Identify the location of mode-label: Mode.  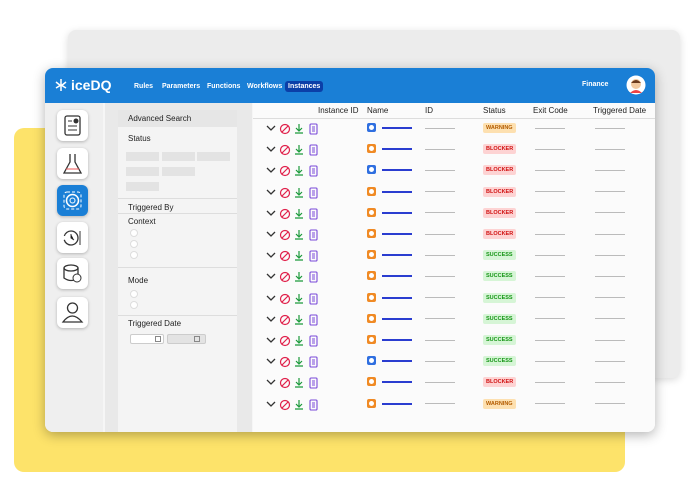
(138, 280).